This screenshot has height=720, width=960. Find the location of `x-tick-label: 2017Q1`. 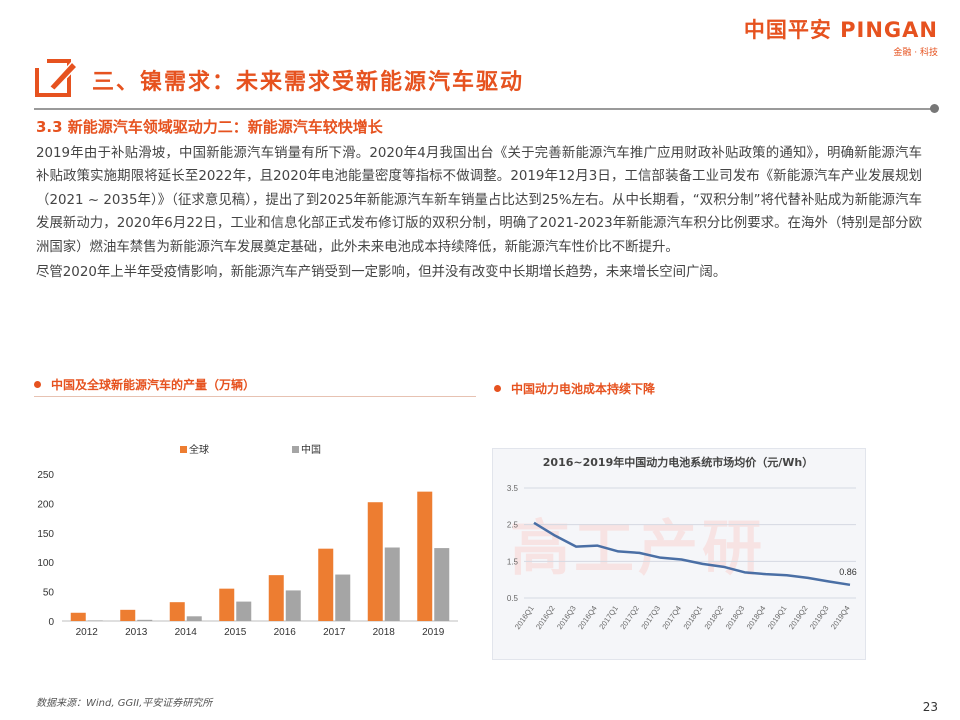

x-tick-label: 2017Q1 is located at coordinates (608, 617).